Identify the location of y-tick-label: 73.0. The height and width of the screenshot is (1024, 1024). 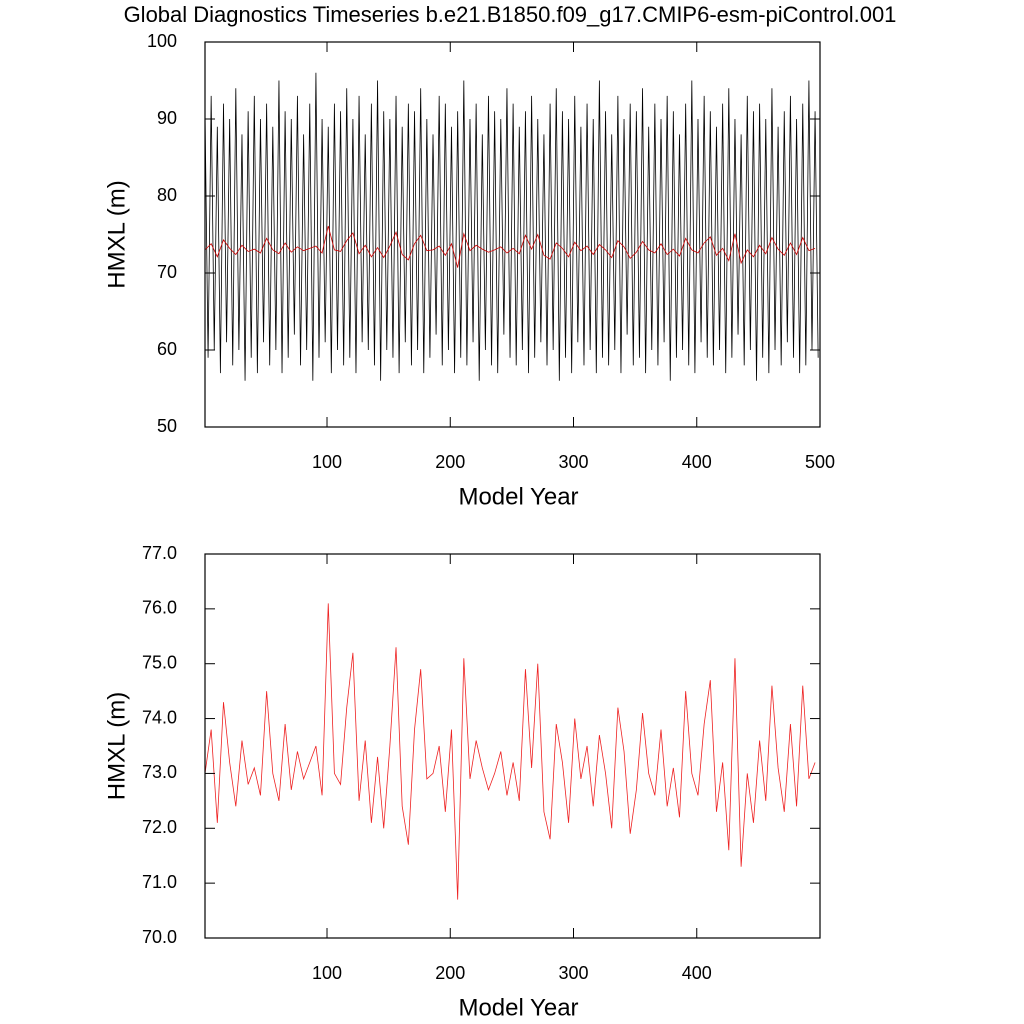
(159, 772).